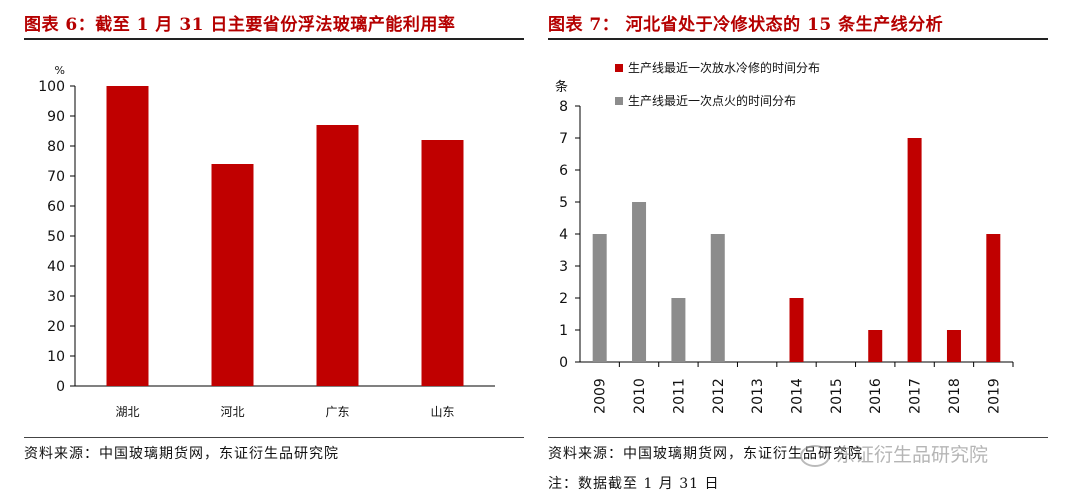 The width and height of the screenshot is (1080, 501). What do you see at coordinates (240, 25) in the screenshot?
I see `left-figure-title: 图表 6：截至 1 月 31 日主要省份浮法玻璃产能利用率` at bounding box center [240, 25].